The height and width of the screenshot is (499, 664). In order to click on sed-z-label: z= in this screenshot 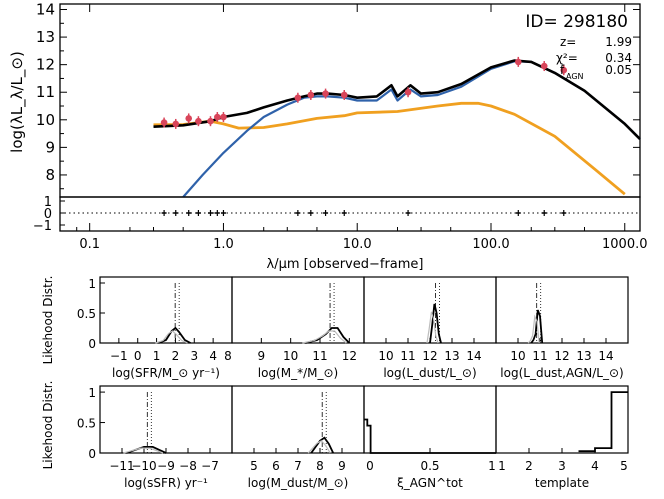, I will do `click(568, 42)`.